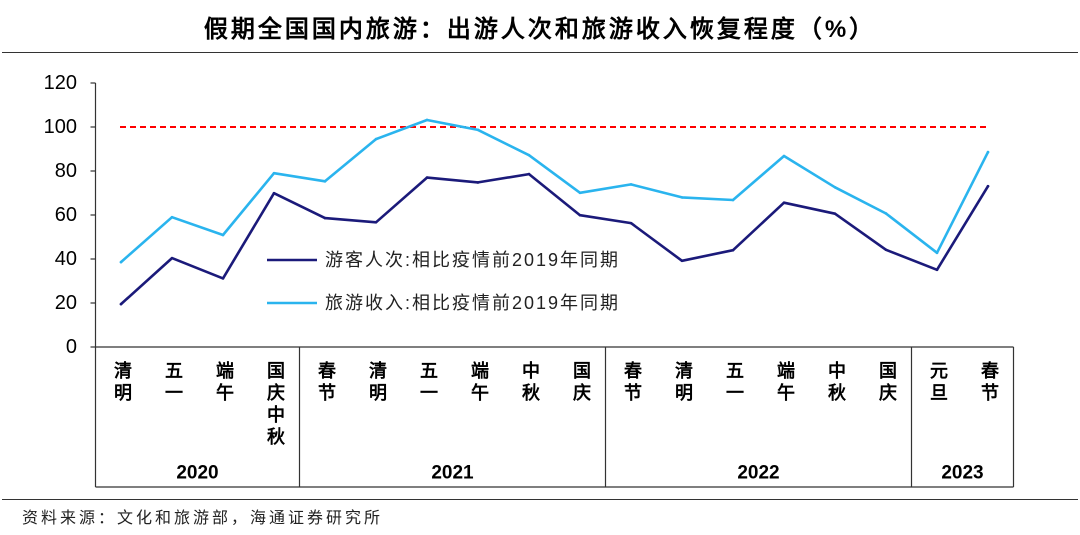 This screenshot has height=535, width=1080. What do you see at coordinates (472, 303) in the screenshot?
I see `legend-label-revenue: 旅游收入:相比疫情前2019年同期` at bounding box center [472, 303].